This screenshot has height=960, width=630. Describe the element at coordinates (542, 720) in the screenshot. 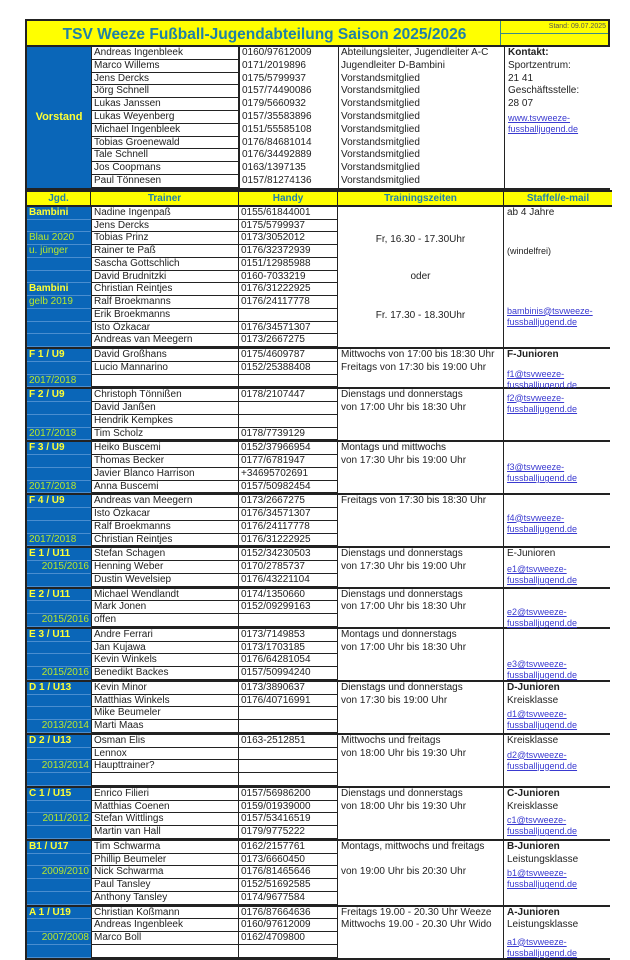

I see `email-link: d1@tsvweeze-fussballjugend.de` at that location.